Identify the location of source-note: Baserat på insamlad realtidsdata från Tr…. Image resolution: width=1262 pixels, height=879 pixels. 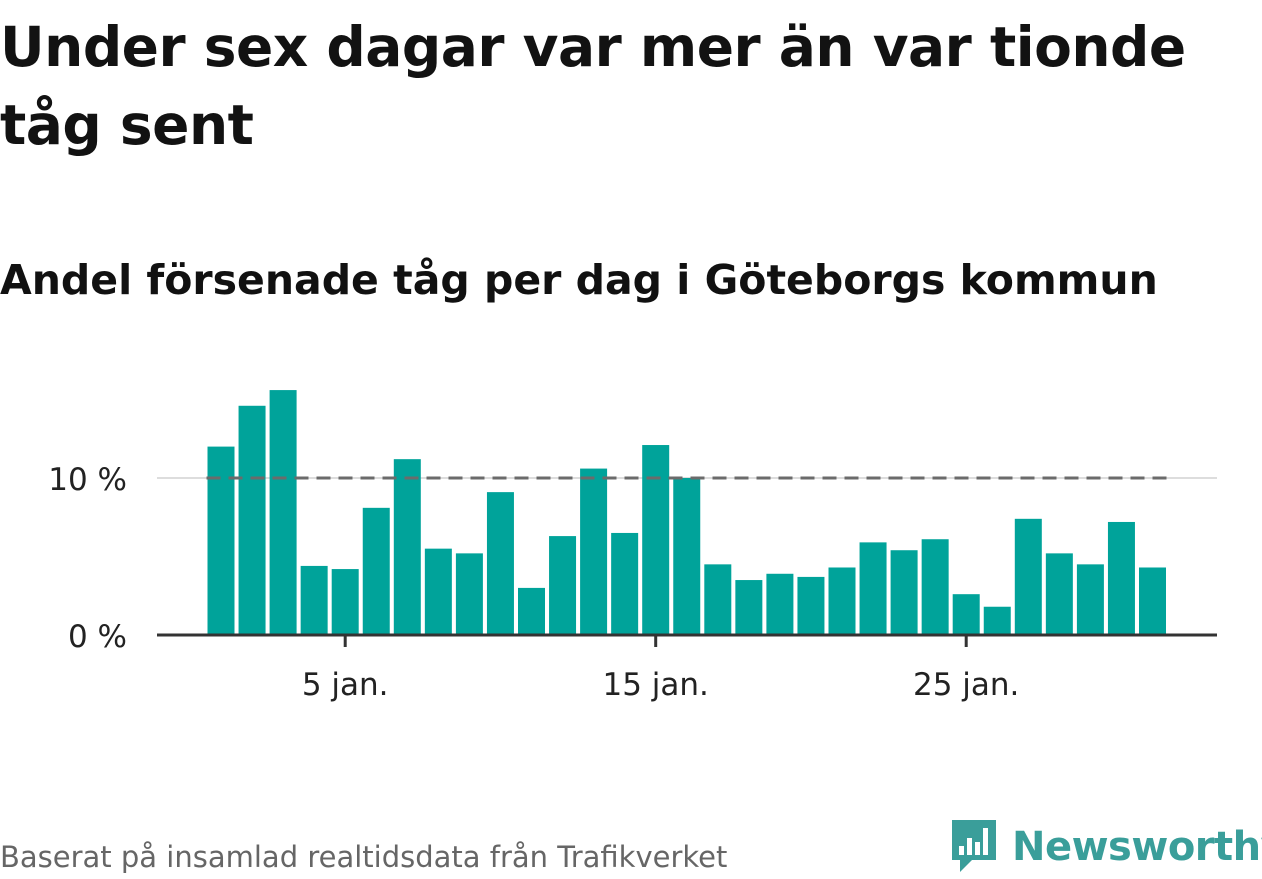
(364, 857).